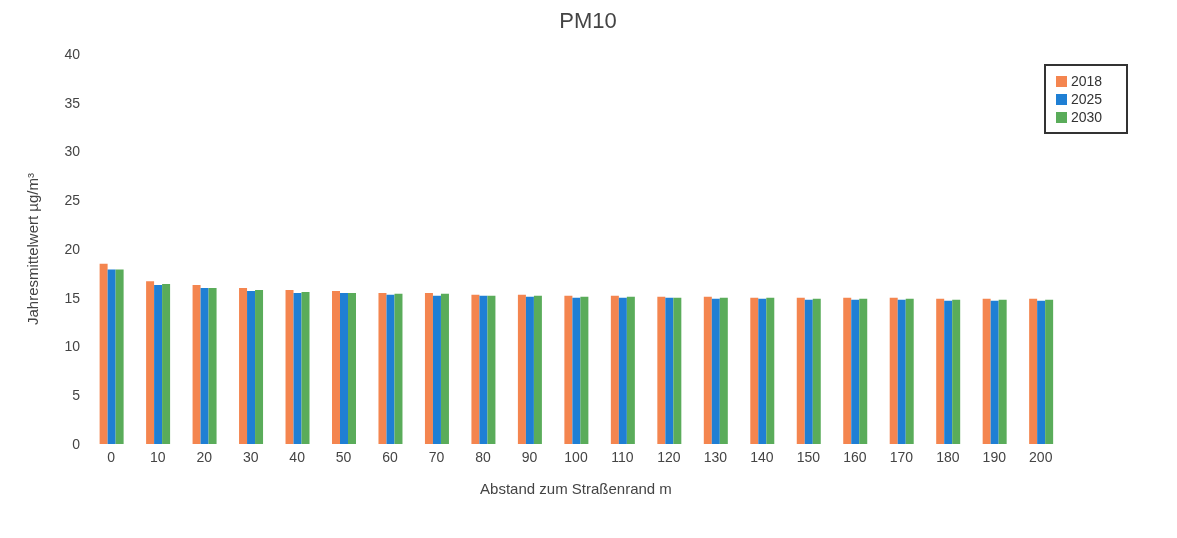 The image size is (1177, 538). Describe the element at coordinates (529, 456) in the screenshot. I see `x-tick-label: 90` at that location.